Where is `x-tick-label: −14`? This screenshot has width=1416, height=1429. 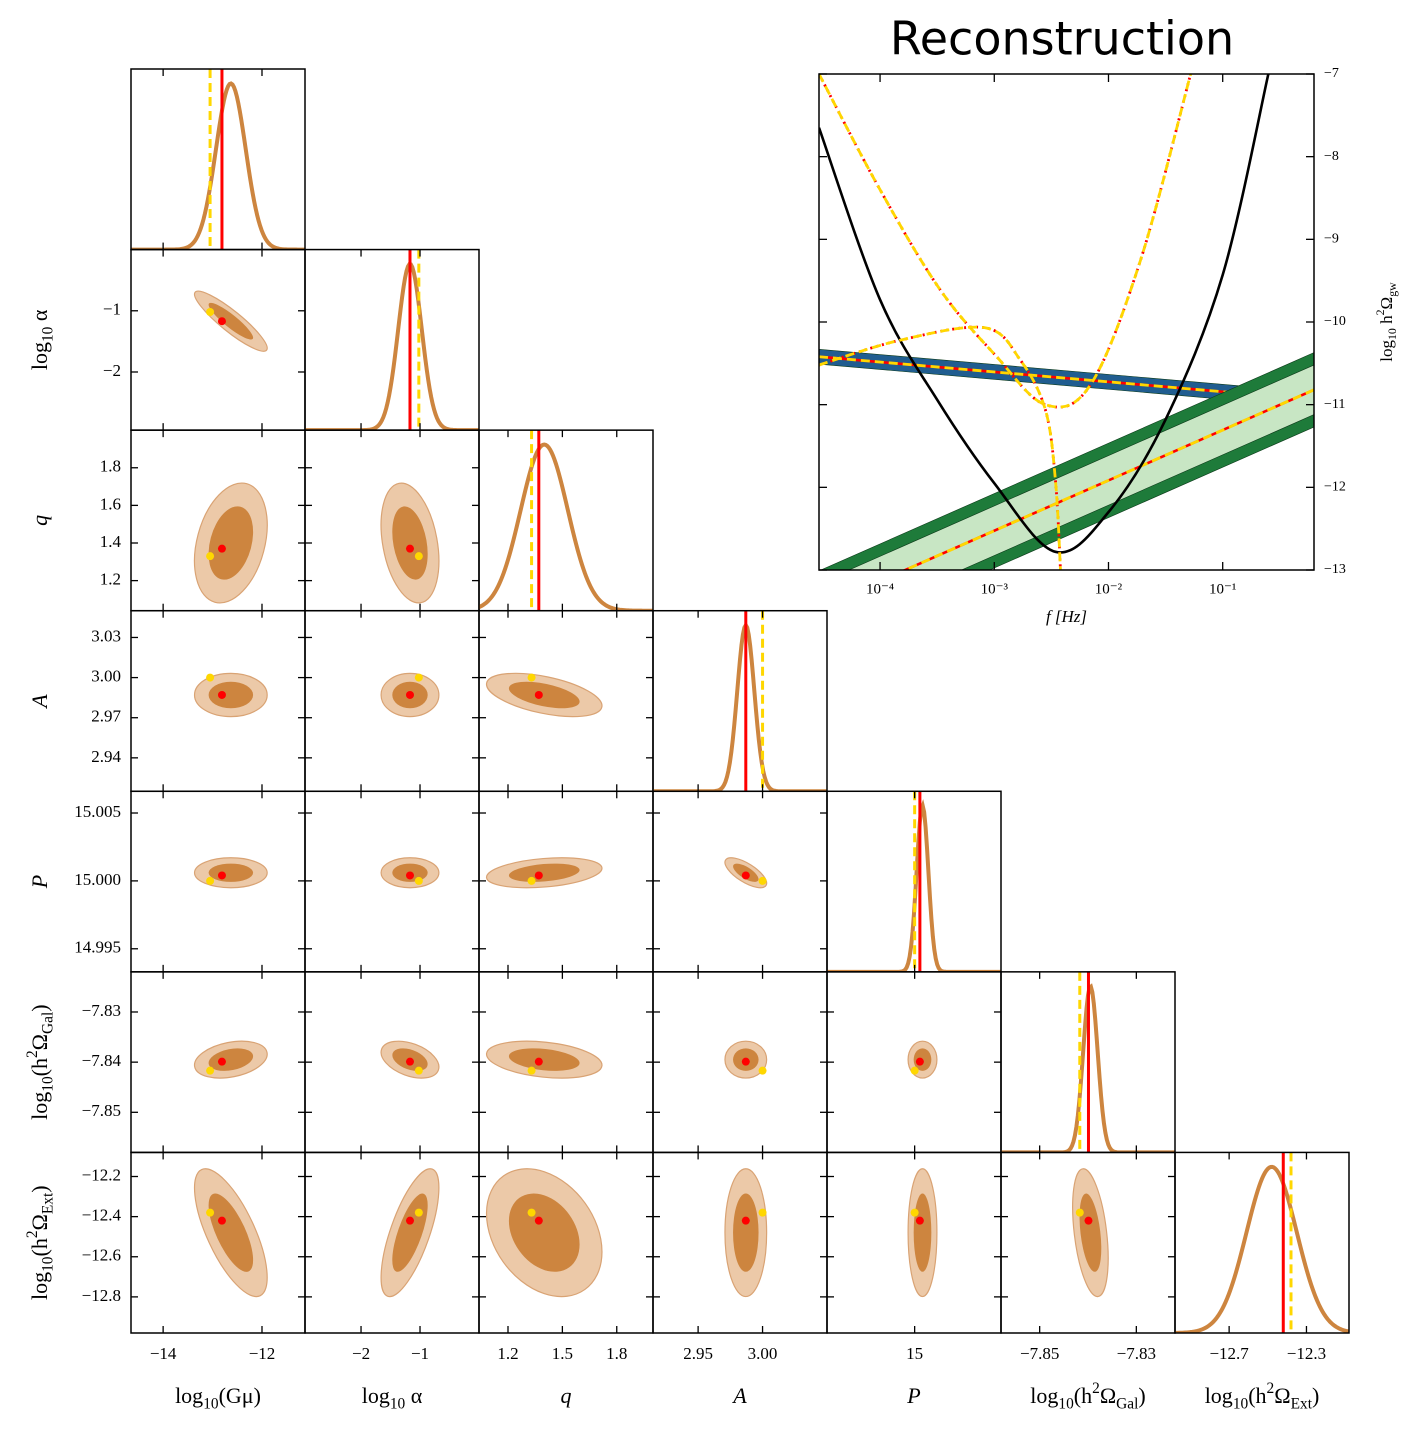 x-tick-label: −14 is located at coordinates (163, 1353).